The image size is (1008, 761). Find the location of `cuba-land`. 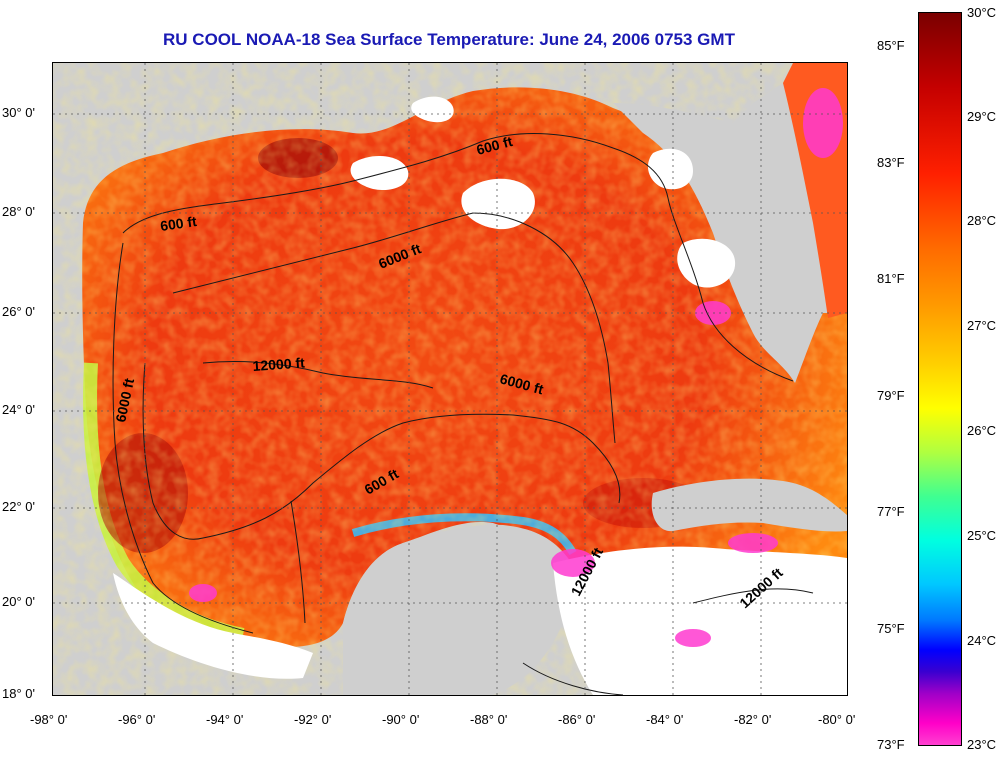

cuba-land is located at coordinates (749, 505).